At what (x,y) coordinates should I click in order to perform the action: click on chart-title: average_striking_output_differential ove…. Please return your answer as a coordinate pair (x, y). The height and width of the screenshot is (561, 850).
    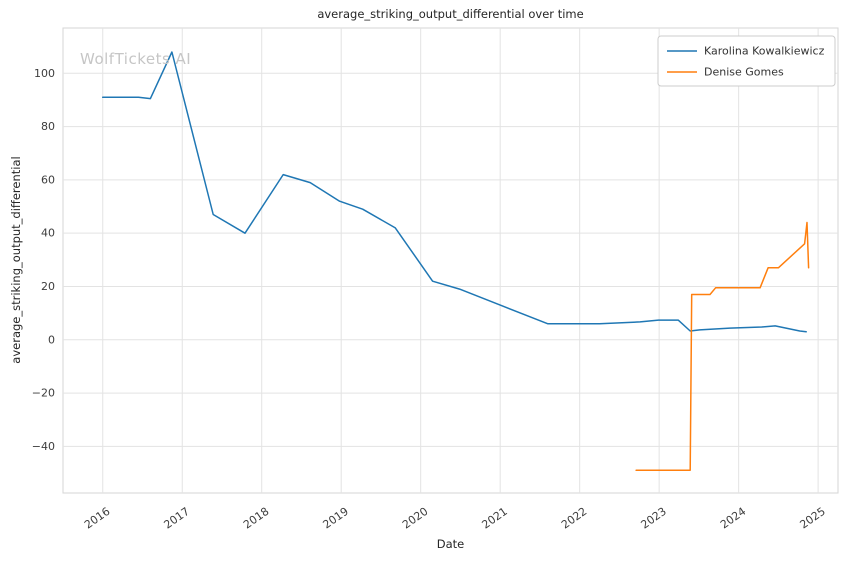
    Looking at the image, I should click on (450, 14).